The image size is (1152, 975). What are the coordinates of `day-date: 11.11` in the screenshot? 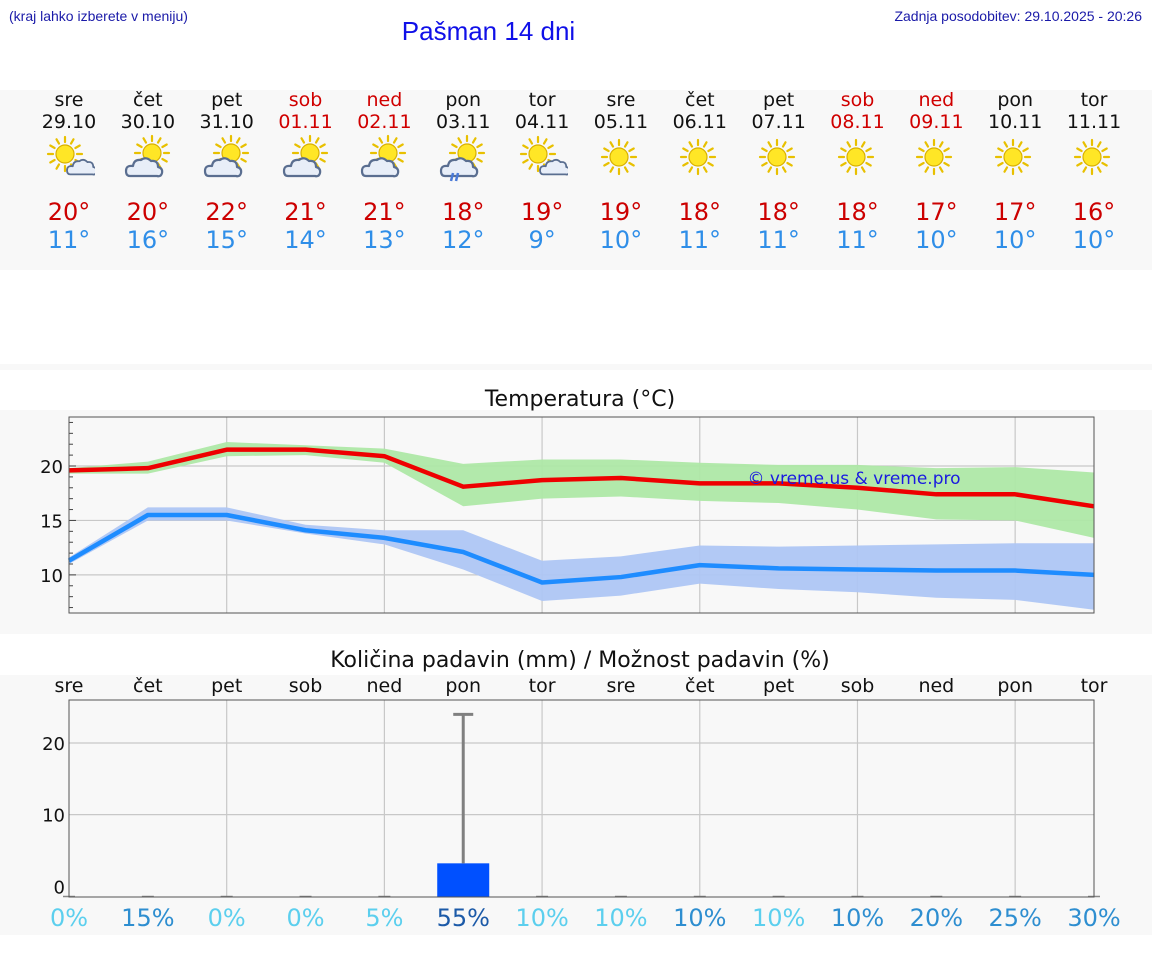 It's located at (1094, 122).